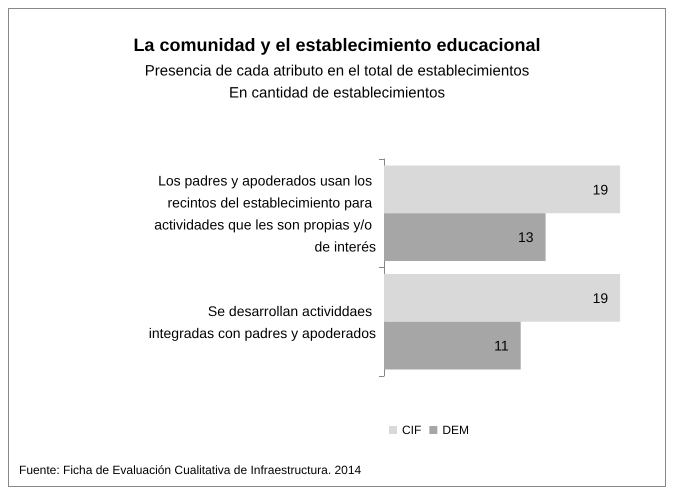 Image resolution: width=674 pixels, height=495 pixels. What do you see at coordinates (501, 346) in the screenshot?
I see `data-label: 11` at bounding box center [501, 346].